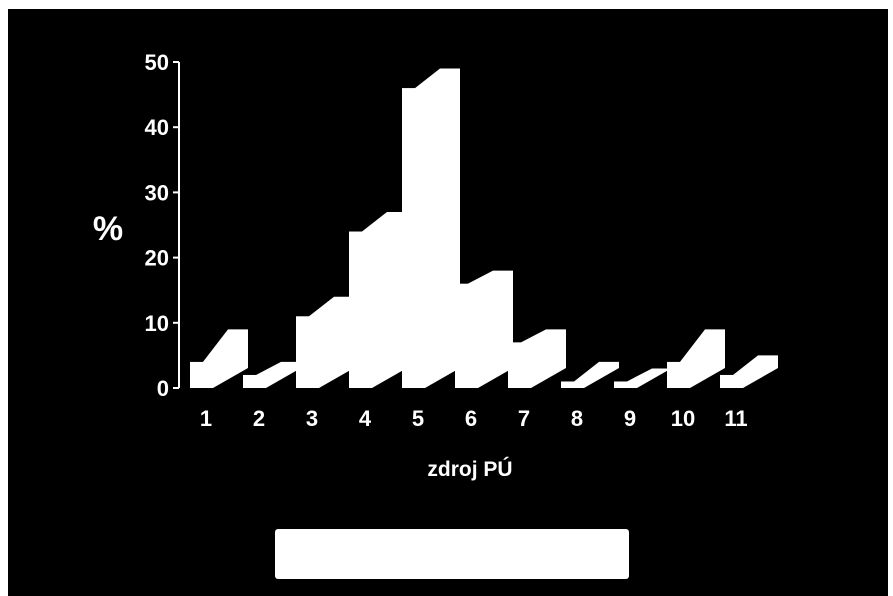  What do you see at coordinates (683, 418) in the screenshot?
I see `x-tick-label: 10` at bounding box center [683, 418].